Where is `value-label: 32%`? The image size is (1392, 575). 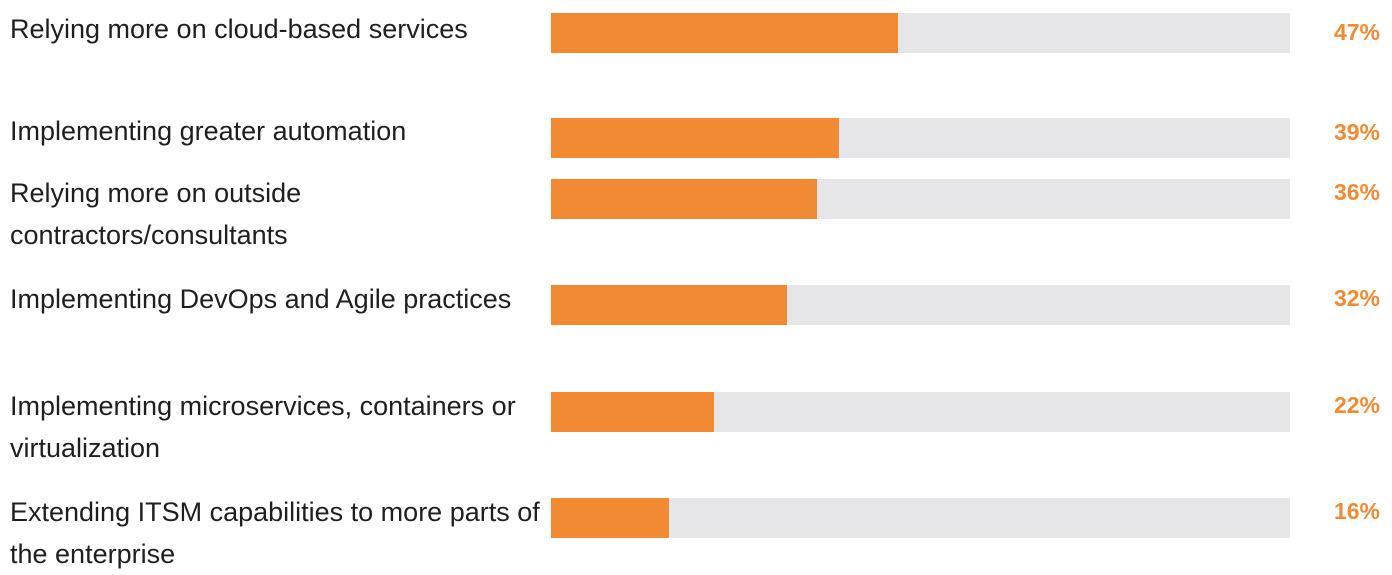
value-label: 32% is located at coordinates (1356, 298).